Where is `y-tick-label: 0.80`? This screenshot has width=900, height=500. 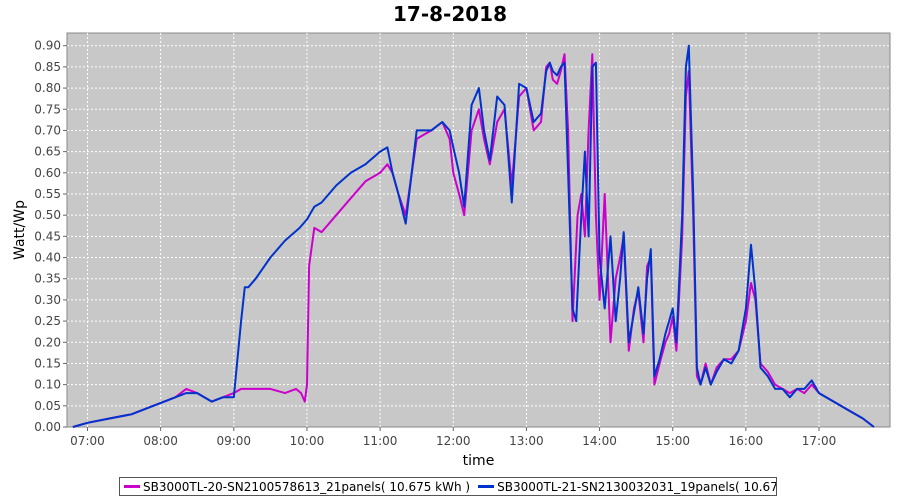
y-tick-label: 0.80 is located at coordinates (47, 88).